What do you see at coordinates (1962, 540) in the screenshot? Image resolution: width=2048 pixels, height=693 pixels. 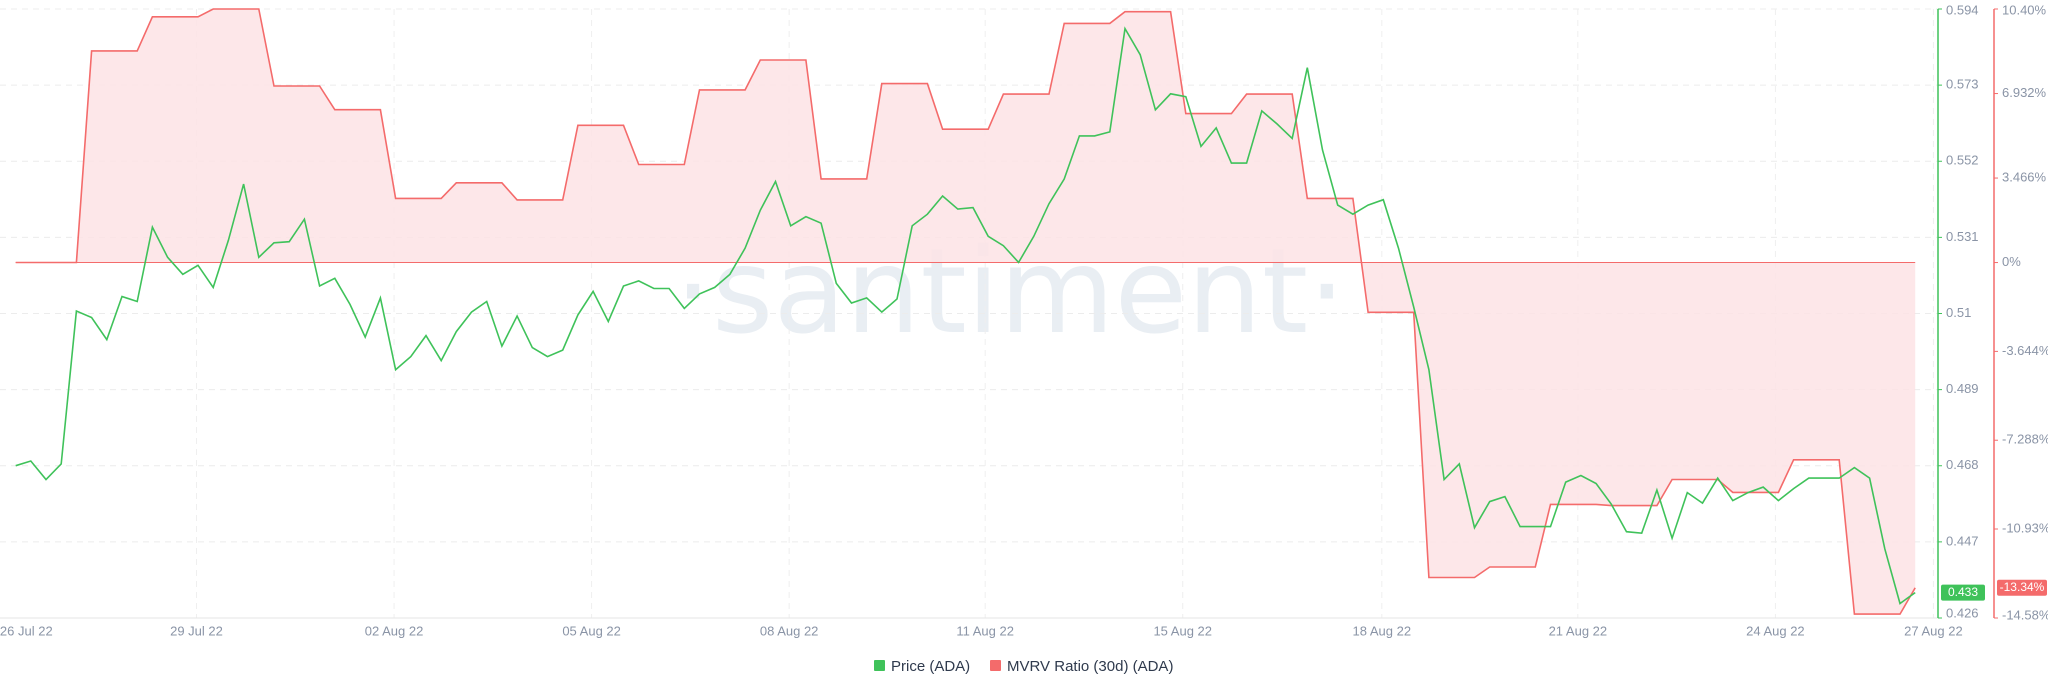 I see `y-tick-label: 0.447` at bounding box center [1962, 540].